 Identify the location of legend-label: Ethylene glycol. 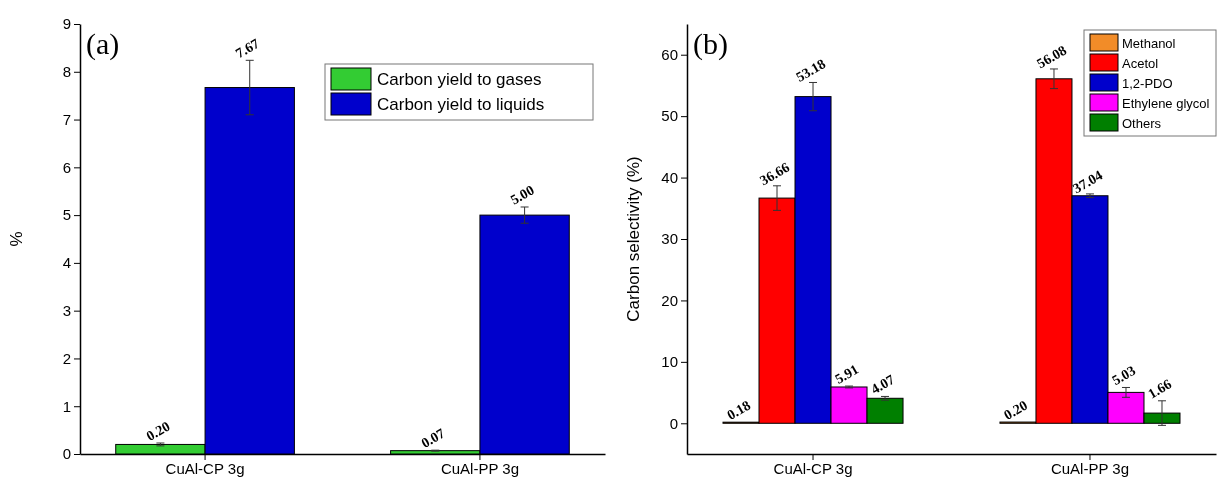
(1166, 103).